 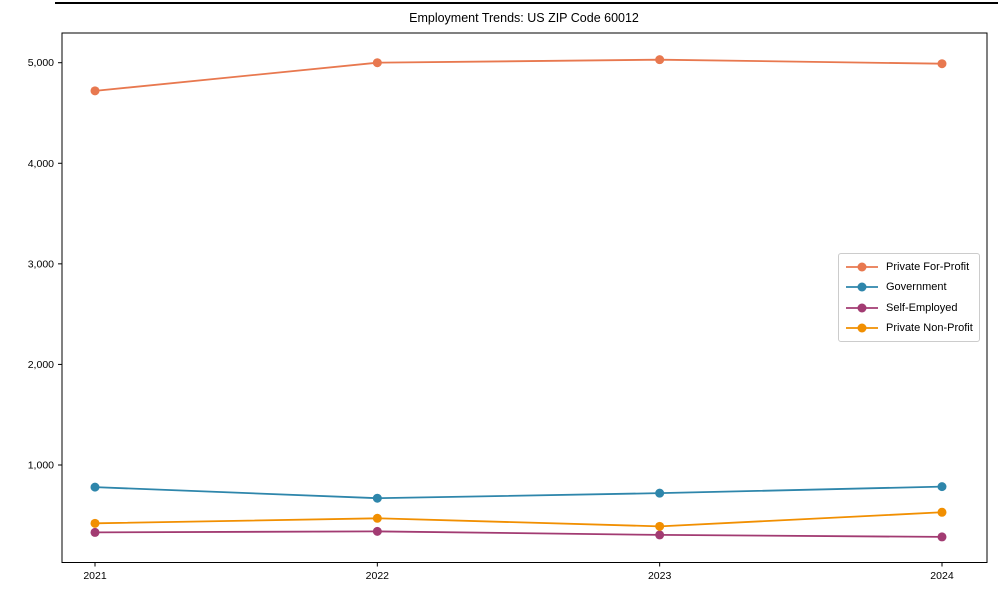 I want to click on data-point-self-employed-2021, so click(x=95, y=532).